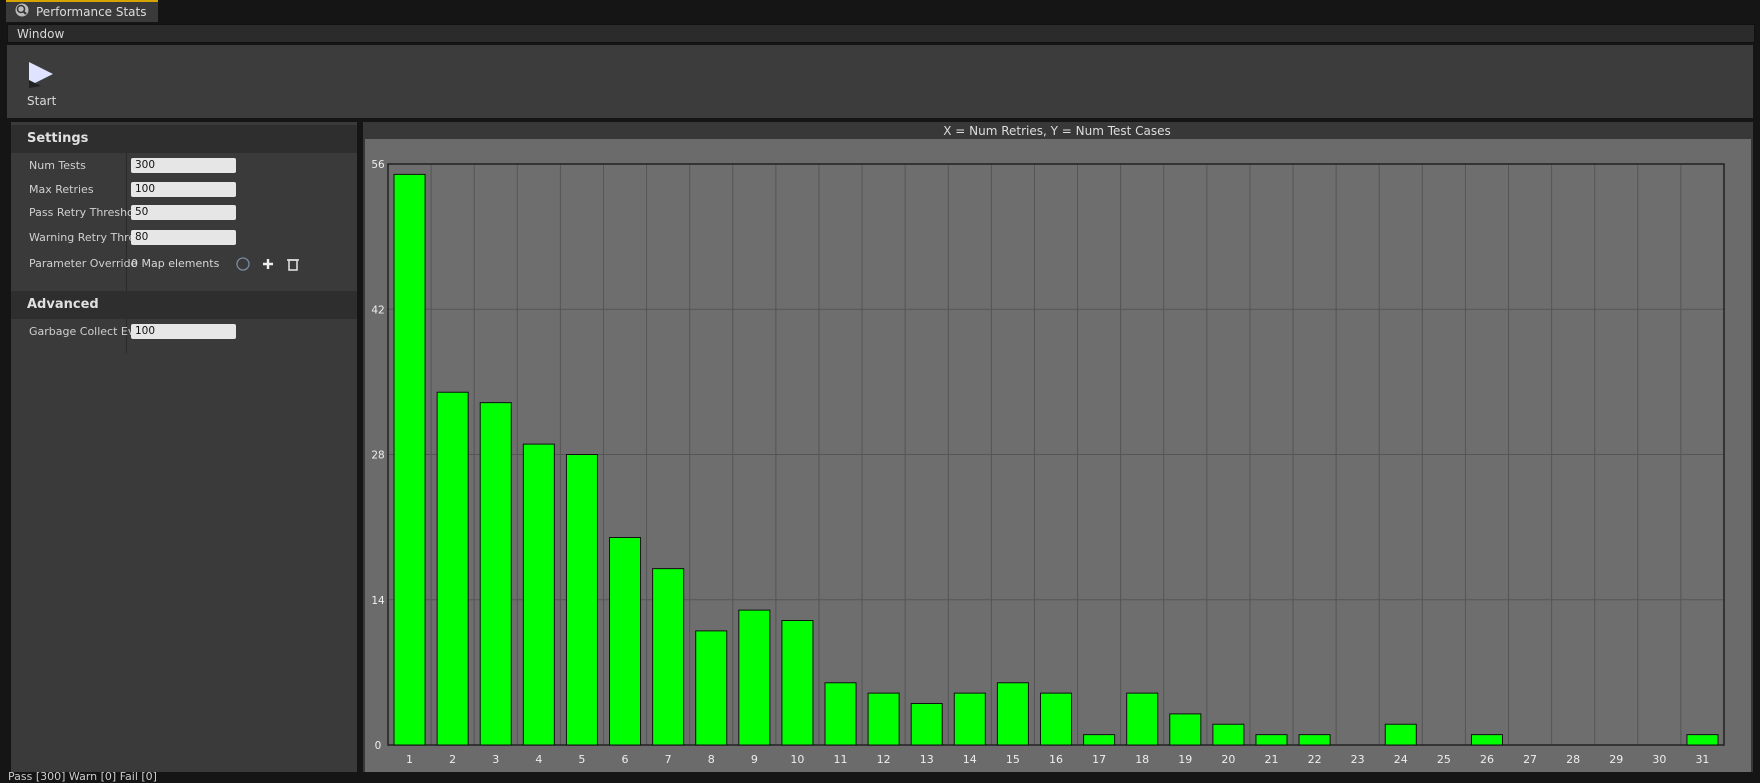 The width and height of the screenshot is (1760, 783). I want to click on x-tick-label: 27, so click(1530, 759).